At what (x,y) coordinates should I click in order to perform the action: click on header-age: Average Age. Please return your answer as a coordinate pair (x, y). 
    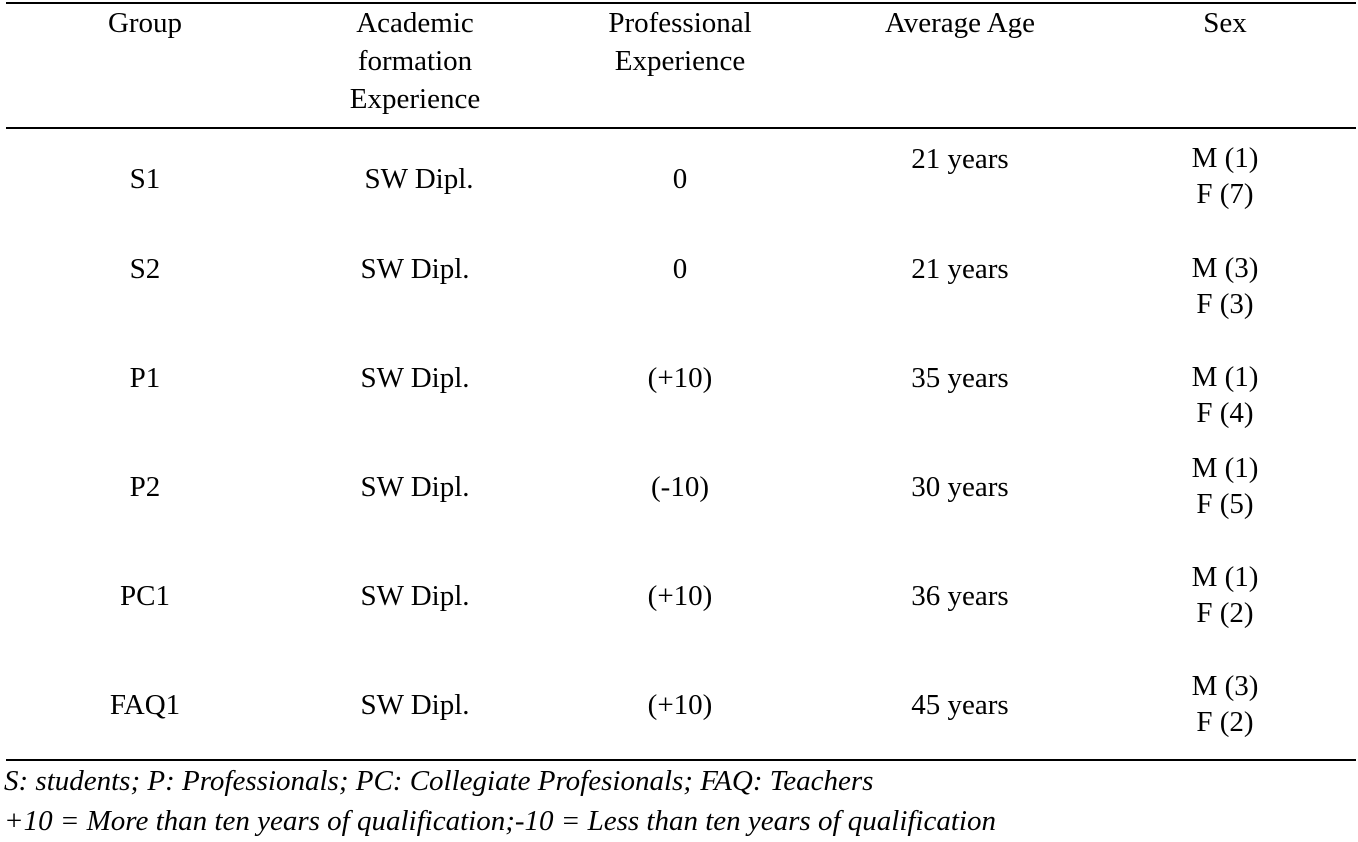
    Looking at the image, I should click on (960, 23).